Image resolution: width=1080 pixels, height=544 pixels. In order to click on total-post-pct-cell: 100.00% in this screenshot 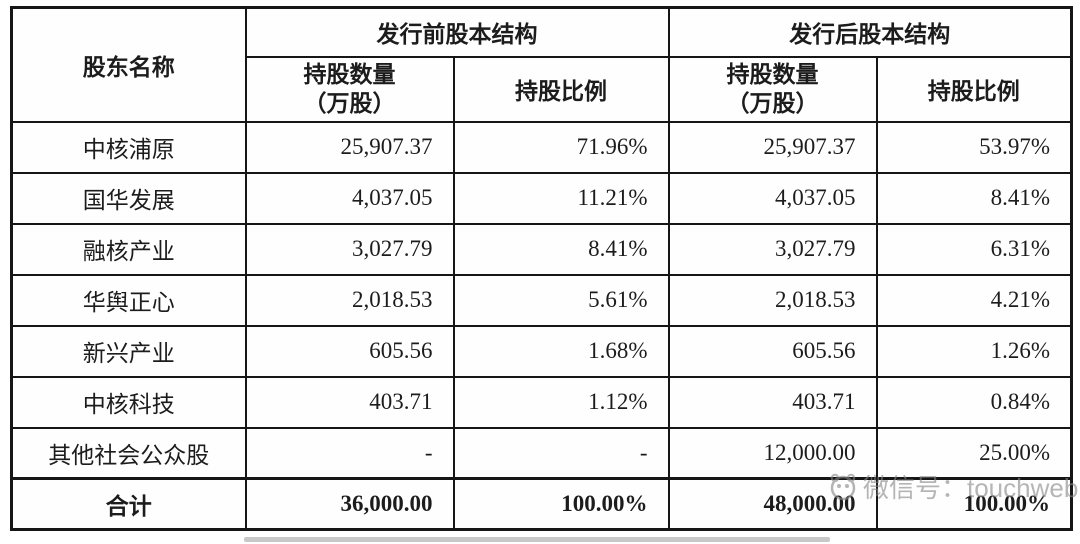, I will do `click(974, 504)`.